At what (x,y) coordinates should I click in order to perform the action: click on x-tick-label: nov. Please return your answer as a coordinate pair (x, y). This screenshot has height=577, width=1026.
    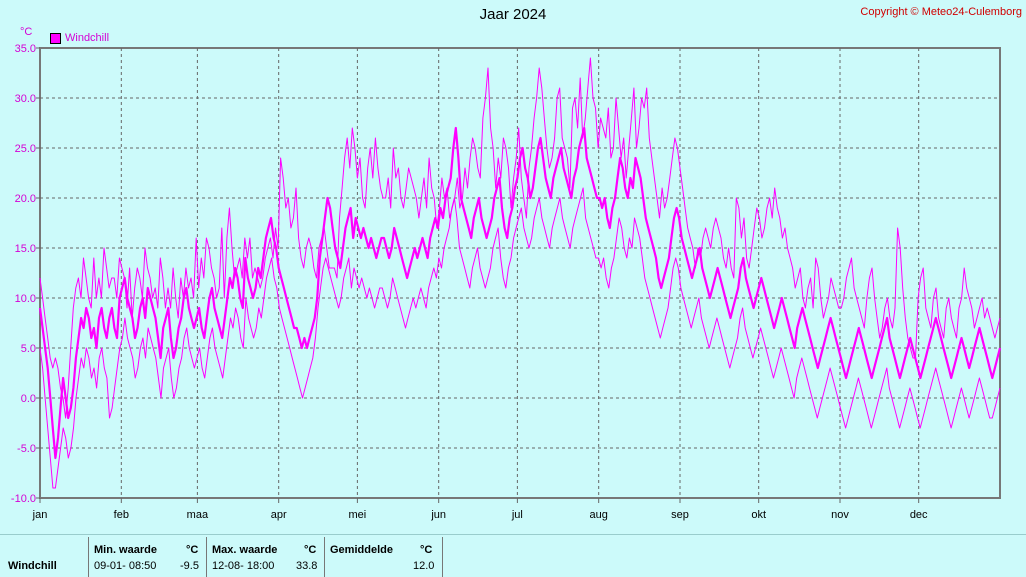
    Looking at the image, I should click on (840, 515).